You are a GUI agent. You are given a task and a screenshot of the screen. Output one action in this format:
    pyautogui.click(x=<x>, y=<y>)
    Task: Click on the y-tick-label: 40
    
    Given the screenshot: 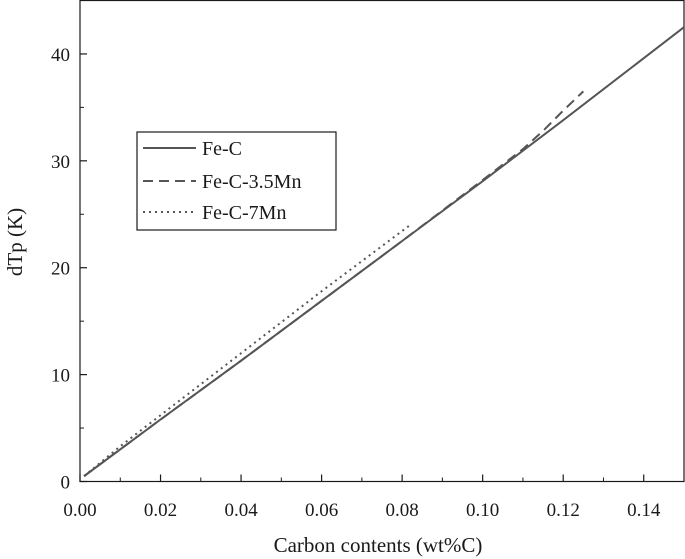 What is the action you would take?
    pyautogui.click(x=60, y=55)
    